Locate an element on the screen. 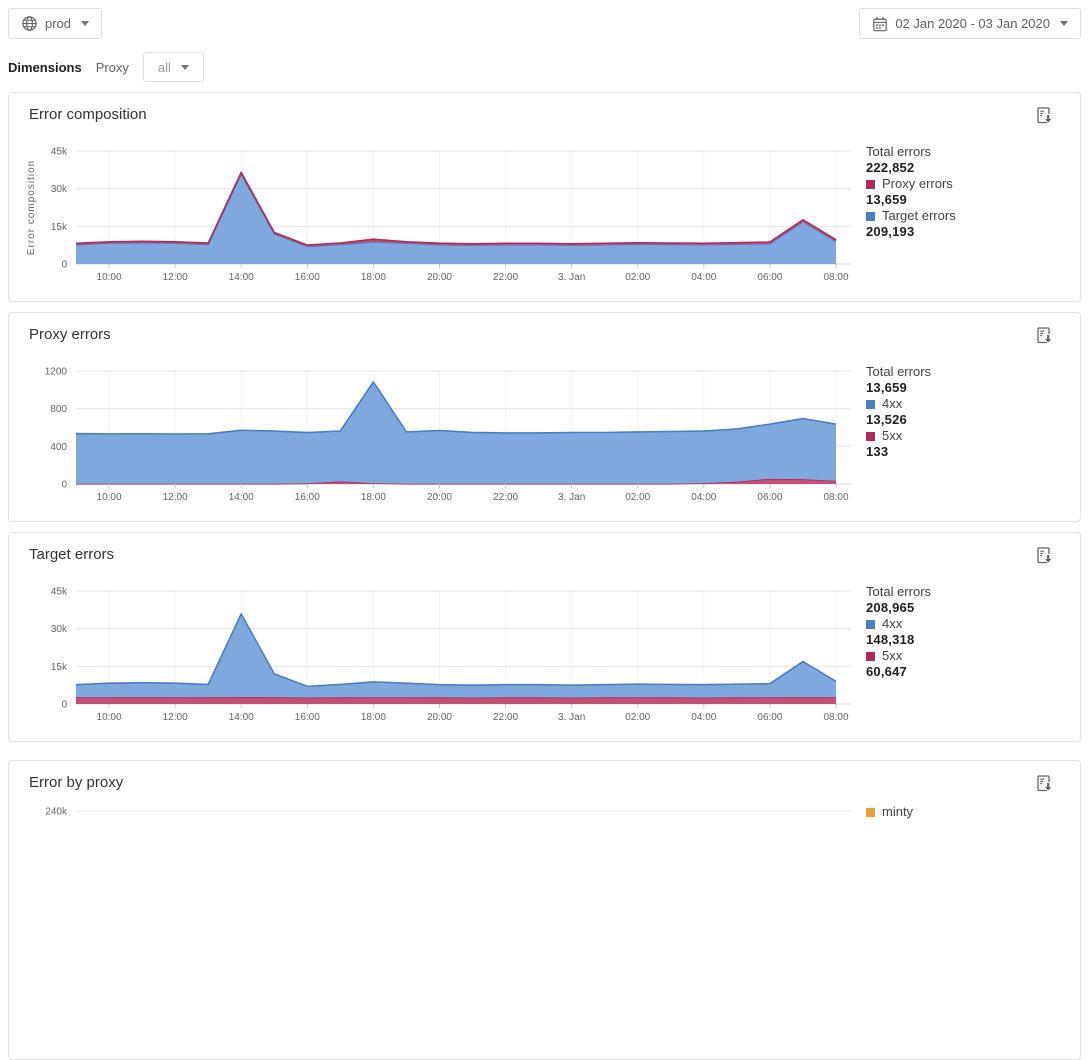  date-range-selector: 02 Jan 2020 - 03 Jan 2020 is located at coordinates (970, 23).